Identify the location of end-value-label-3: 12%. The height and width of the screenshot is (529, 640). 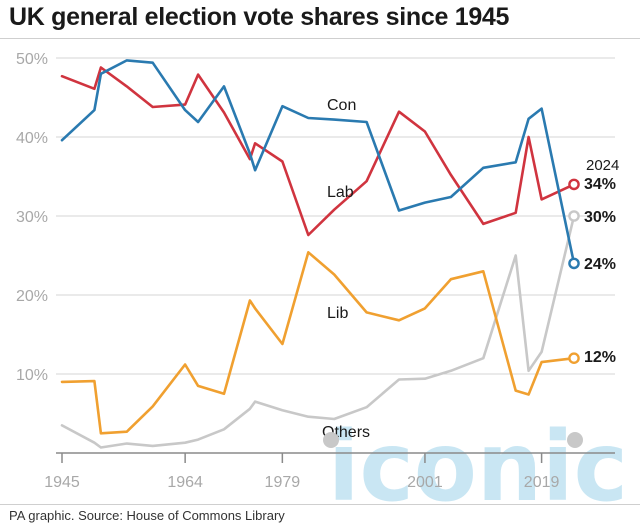
(600, 357).